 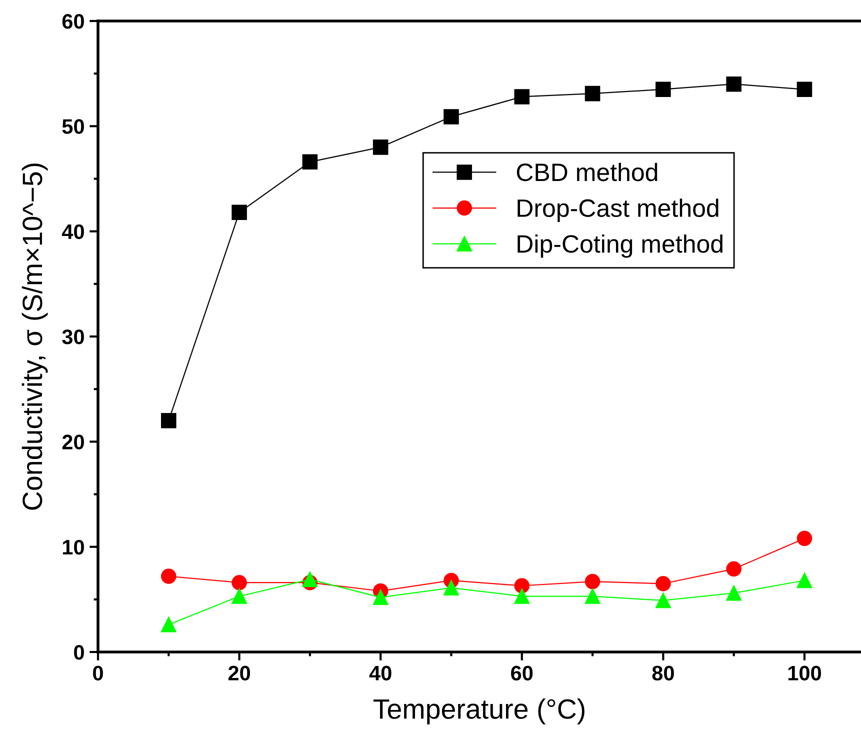 What do you see at coordinates (73, 547) in the screenshot?
I see `y-tick-label: 10` at bounding box center [73, 547].